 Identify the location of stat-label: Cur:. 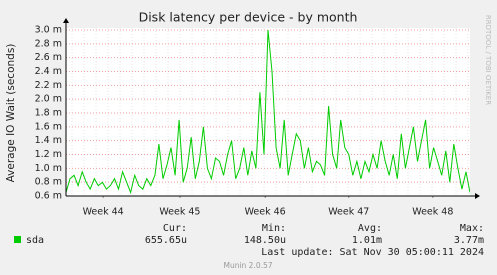
(175, 228).